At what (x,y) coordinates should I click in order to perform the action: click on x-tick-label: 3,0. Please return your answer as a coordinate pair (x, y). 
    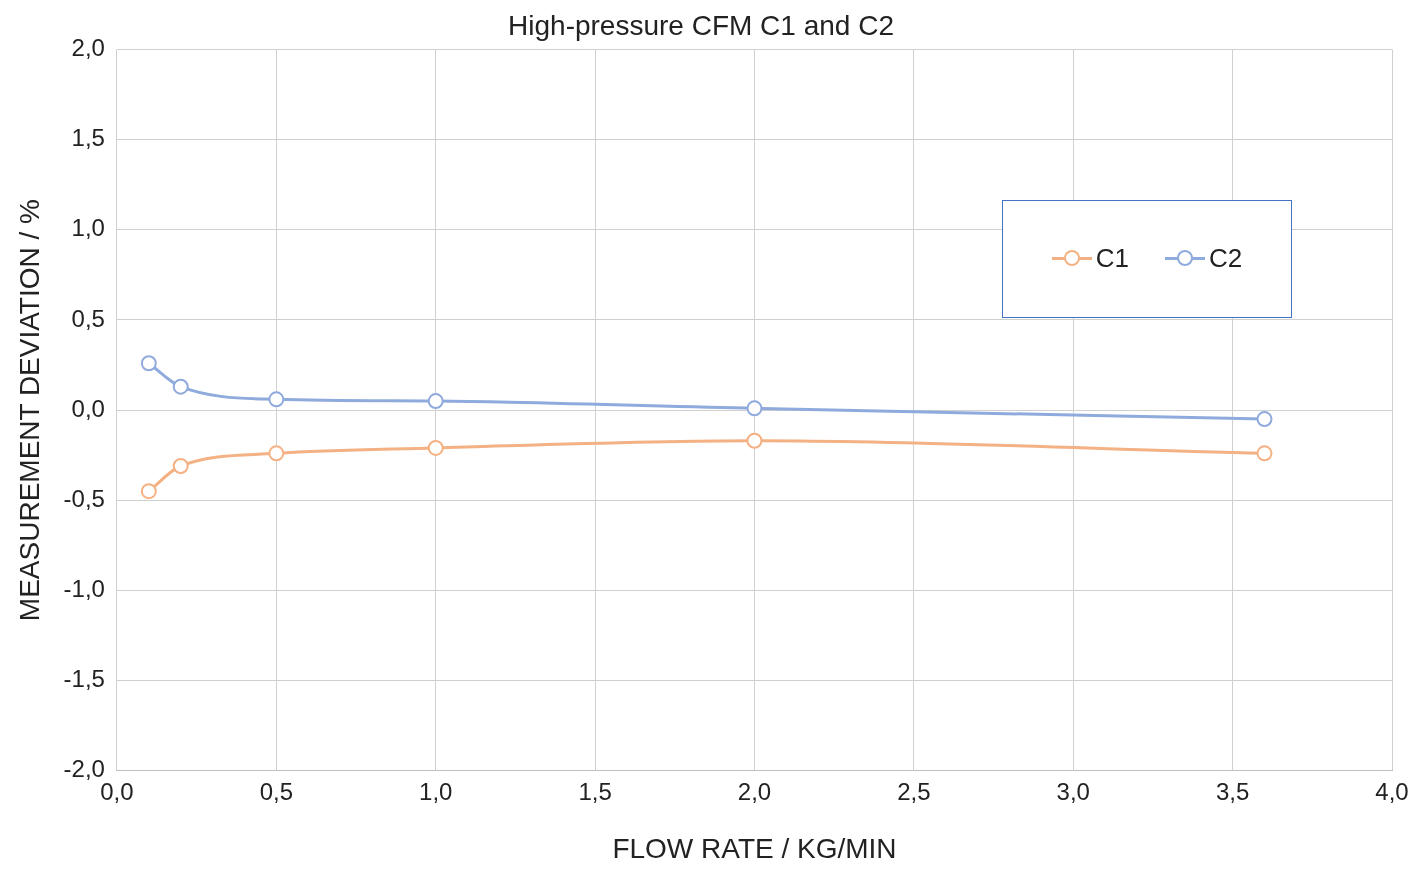
    Looking at the image, I should click on (1073, 791).